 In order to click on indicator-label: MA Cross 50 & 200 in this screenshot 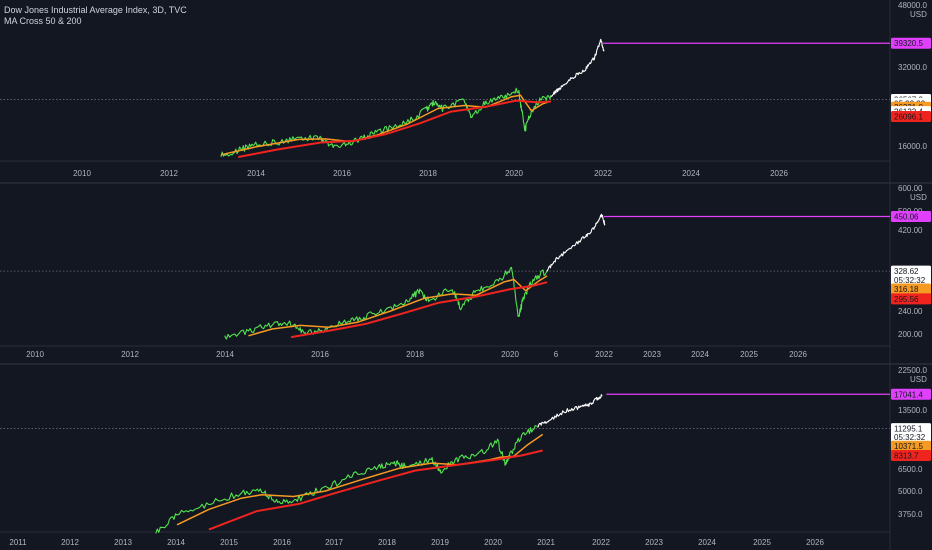, I will do `click(43, 21)`.